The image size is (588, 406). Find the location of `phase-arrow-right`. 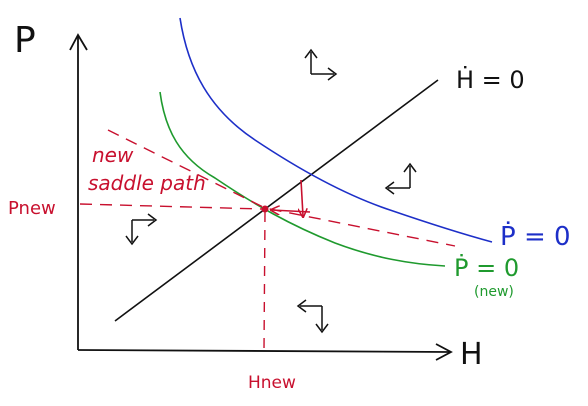

phase-arrow-right is located at coordinates (400, 178).